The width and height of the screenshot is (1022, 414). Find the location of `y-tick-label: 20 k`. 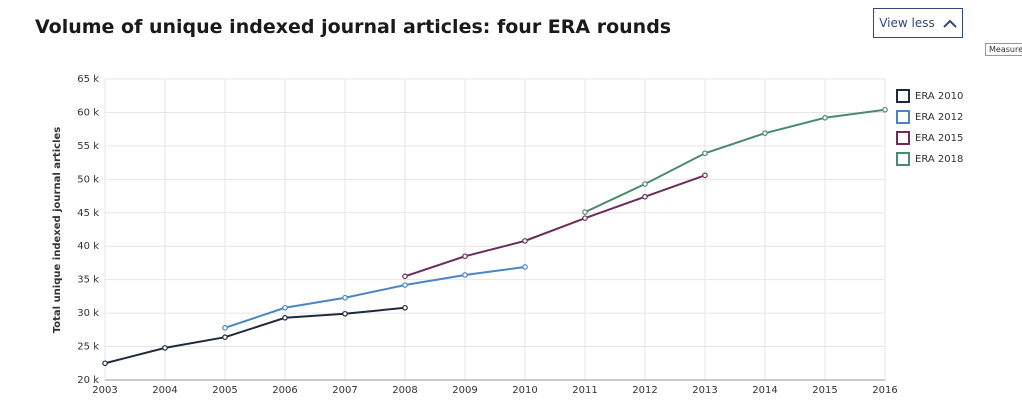

y-tick-label: 20 k is located at coordinates (88, 380).